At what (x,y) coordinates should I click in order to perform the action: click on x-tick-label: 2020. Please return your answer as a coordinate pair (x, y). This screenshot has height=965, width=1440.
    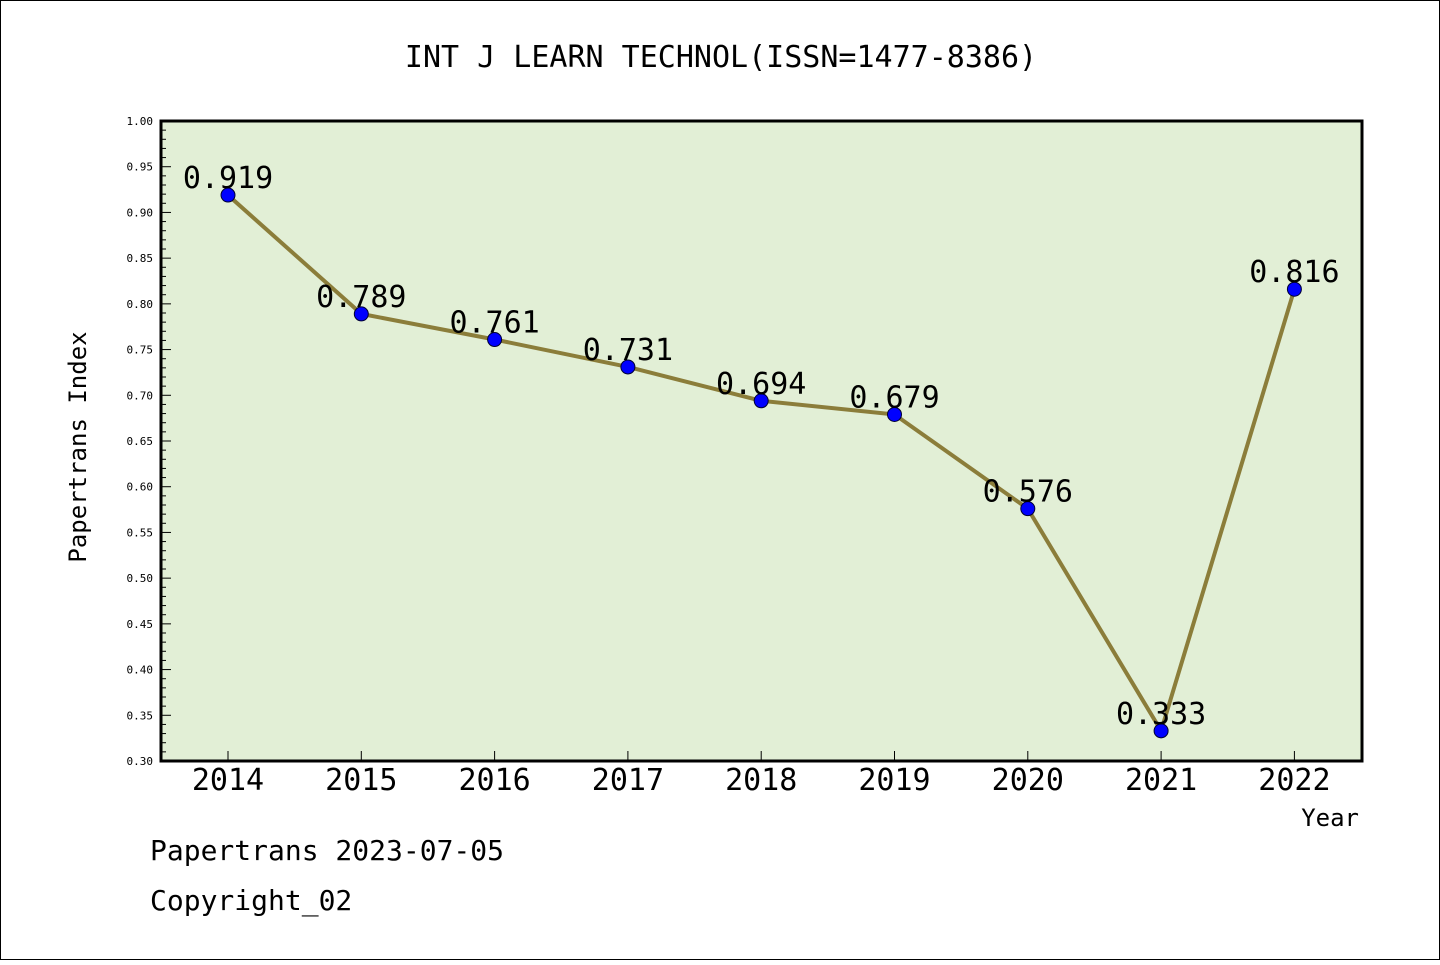
    Looking at the image, I should click on (1028, 780).